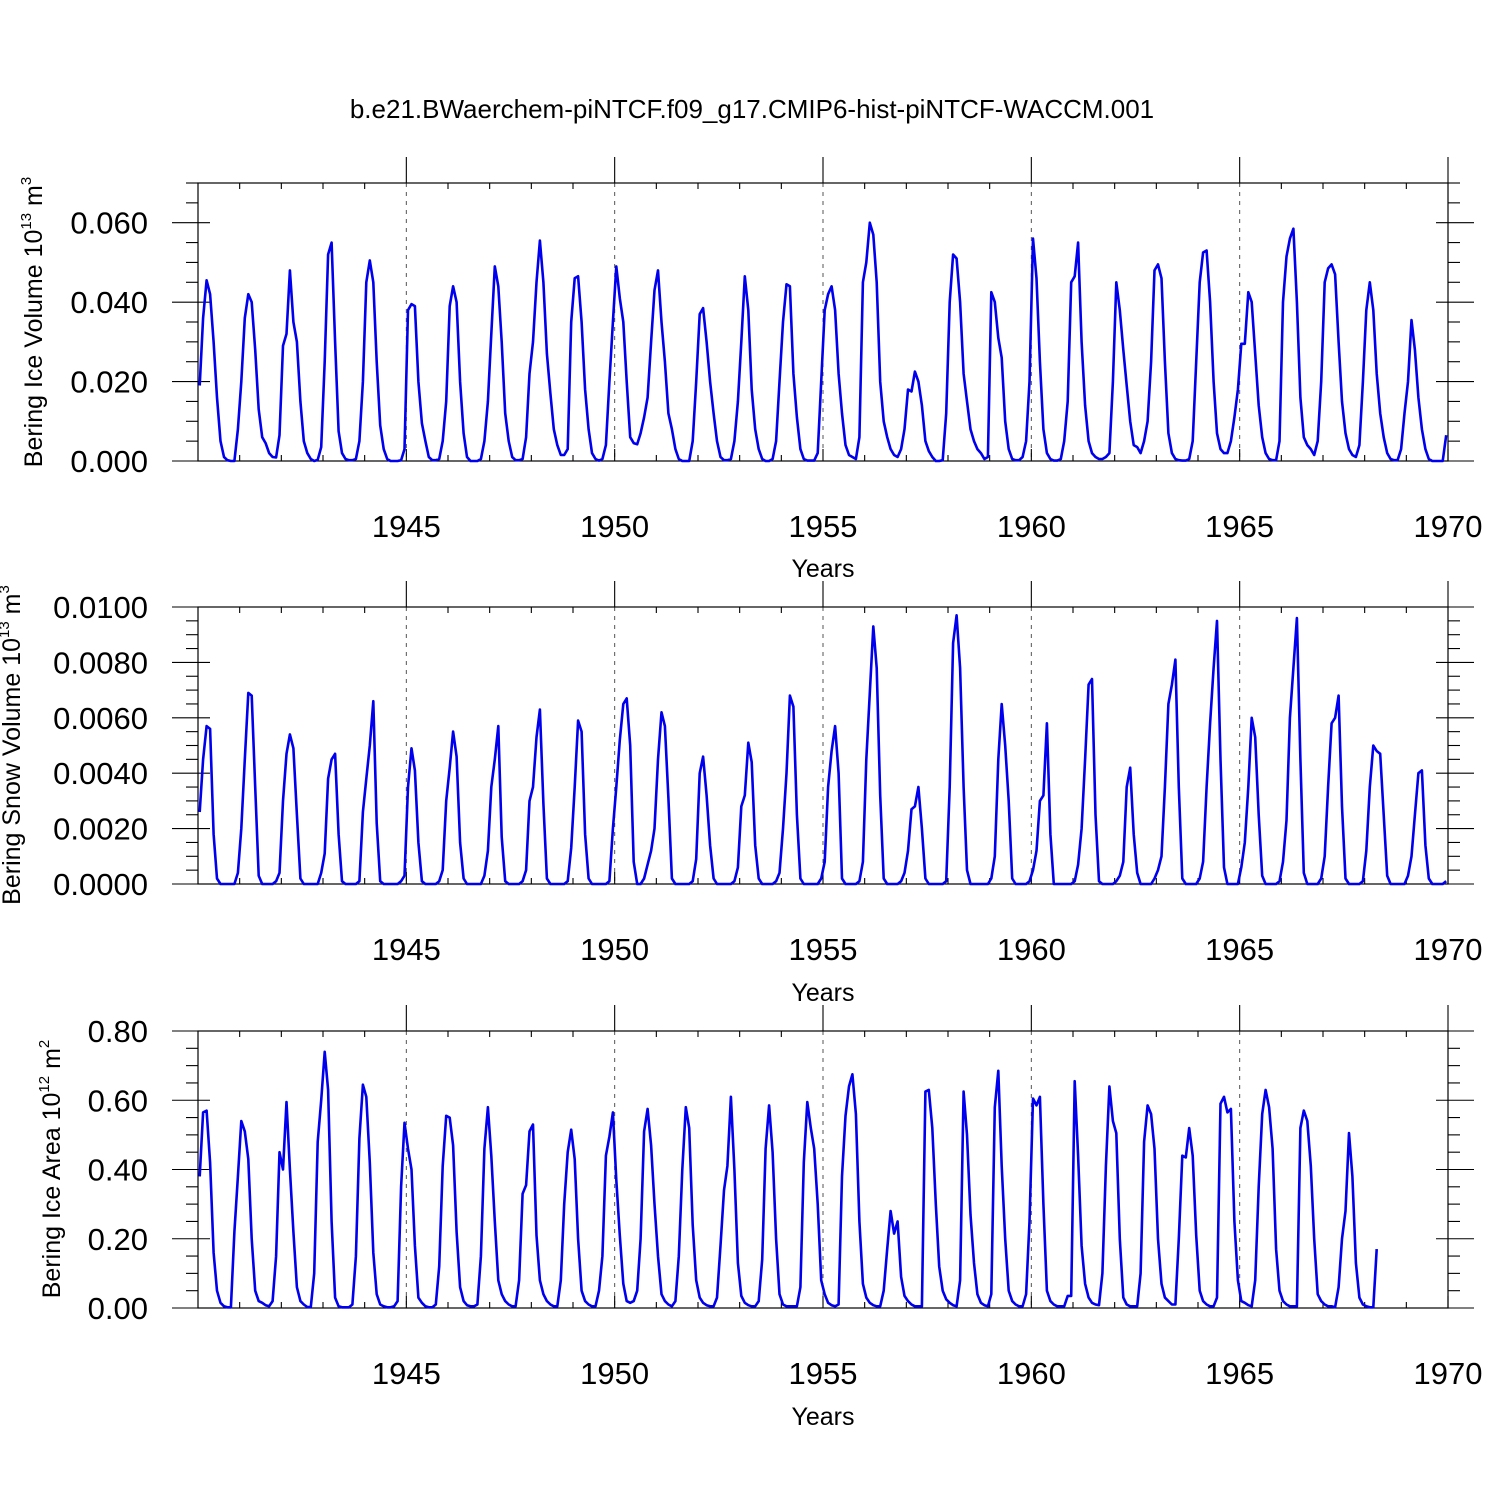  I want to click on ice-volume-x-tick-label: 1965, so click(1239, 526).